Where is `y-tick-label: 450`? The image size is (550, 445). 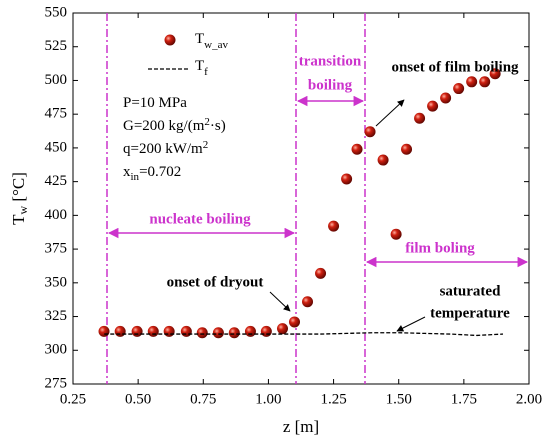
y-tick-label: 450 is located at coordinates (56, 147).